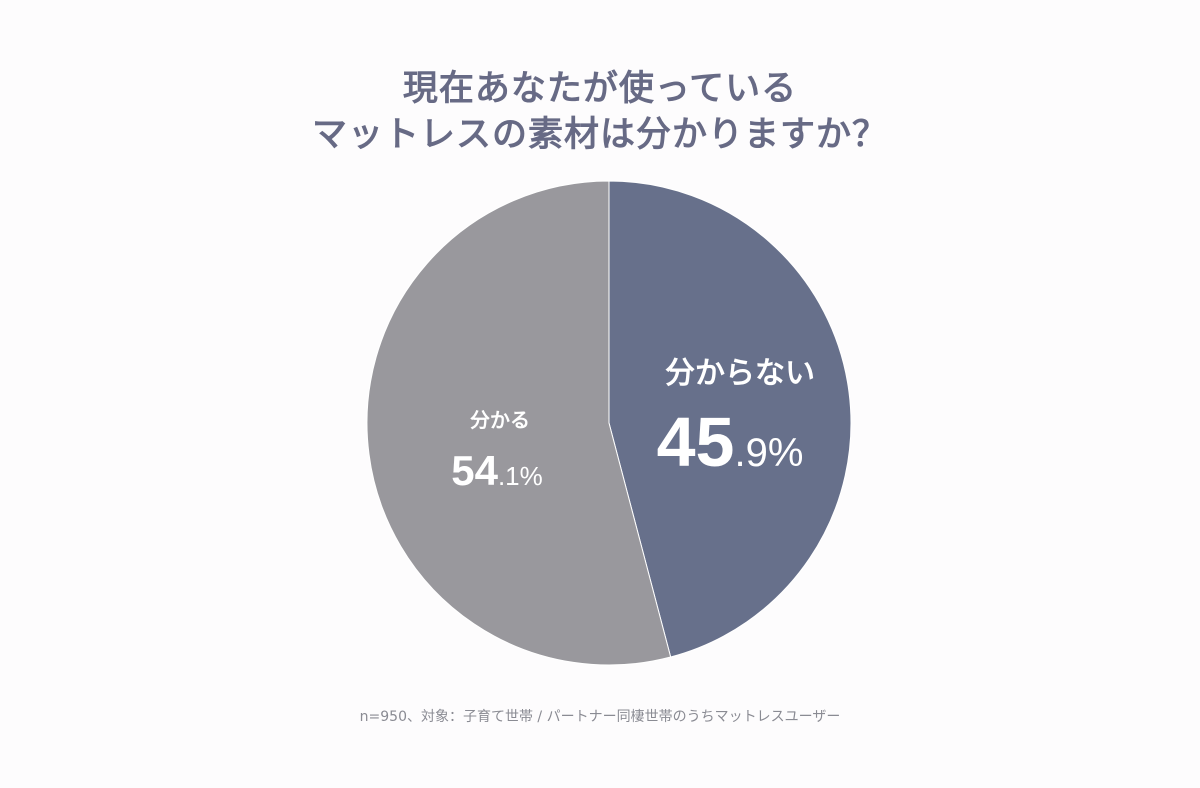  I want to click on chart-title-line-1: 現在あなたが使っている, so click(600, 89).